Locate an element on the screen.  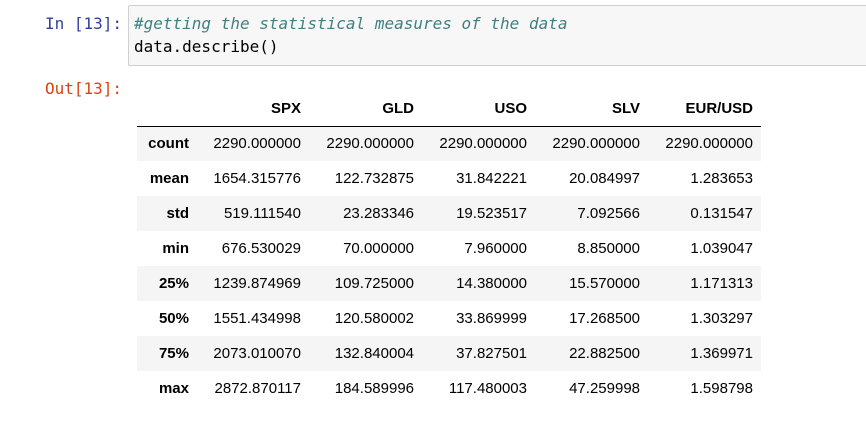
table-cell: 1239.874969 is located at coordinates (257, 283).